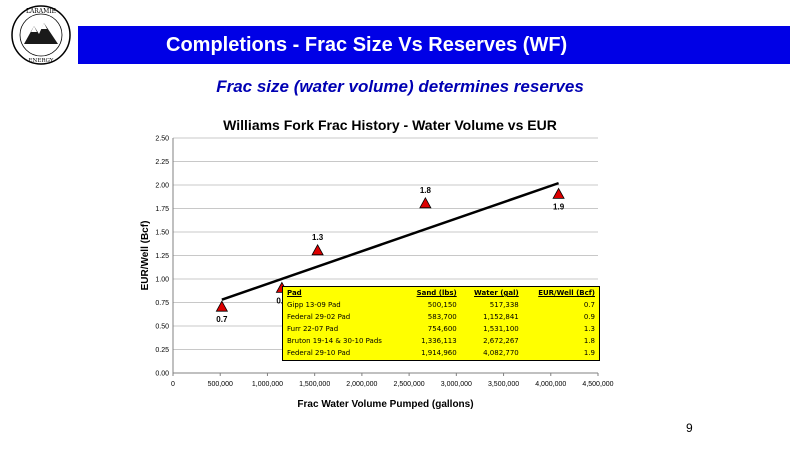  I want to click on data-label: 1.9, so click(559, 206).